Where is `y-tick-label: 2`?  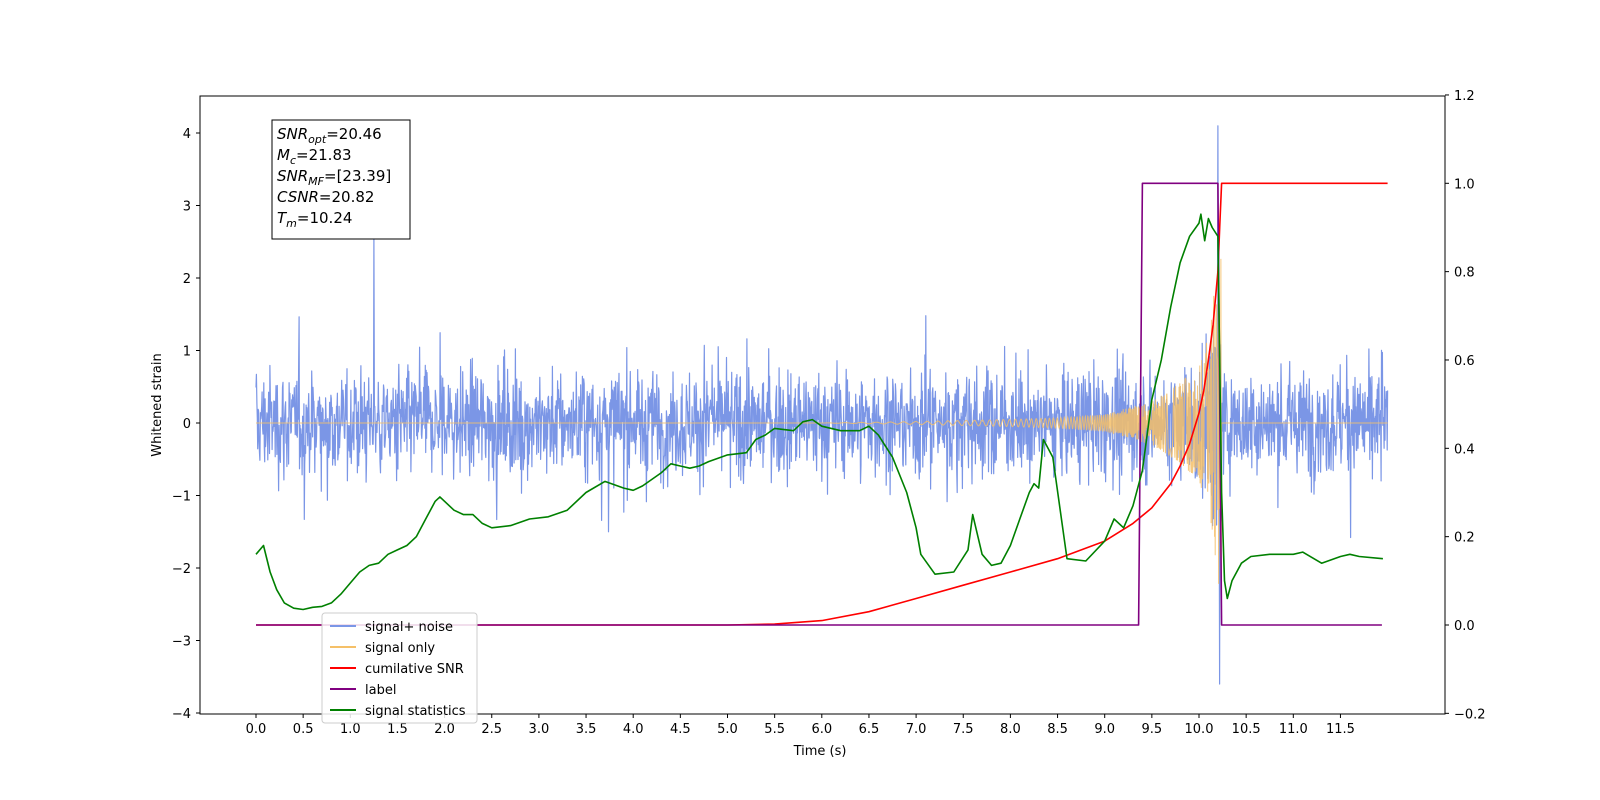
y-tick-label: 2 is located at coordinates (187, 279).